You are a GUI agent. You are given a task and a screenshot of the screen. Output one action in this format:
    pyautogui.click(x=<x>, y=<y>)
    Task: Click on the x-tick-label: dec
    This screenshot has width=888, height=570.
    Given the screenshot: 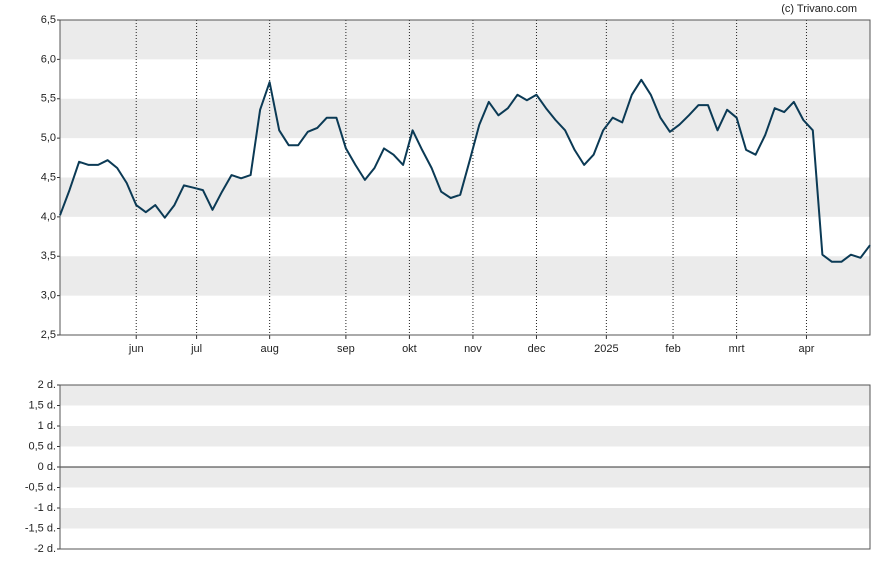 What is the action you would take?
    pyautogui.click(x=537, y=349)
    